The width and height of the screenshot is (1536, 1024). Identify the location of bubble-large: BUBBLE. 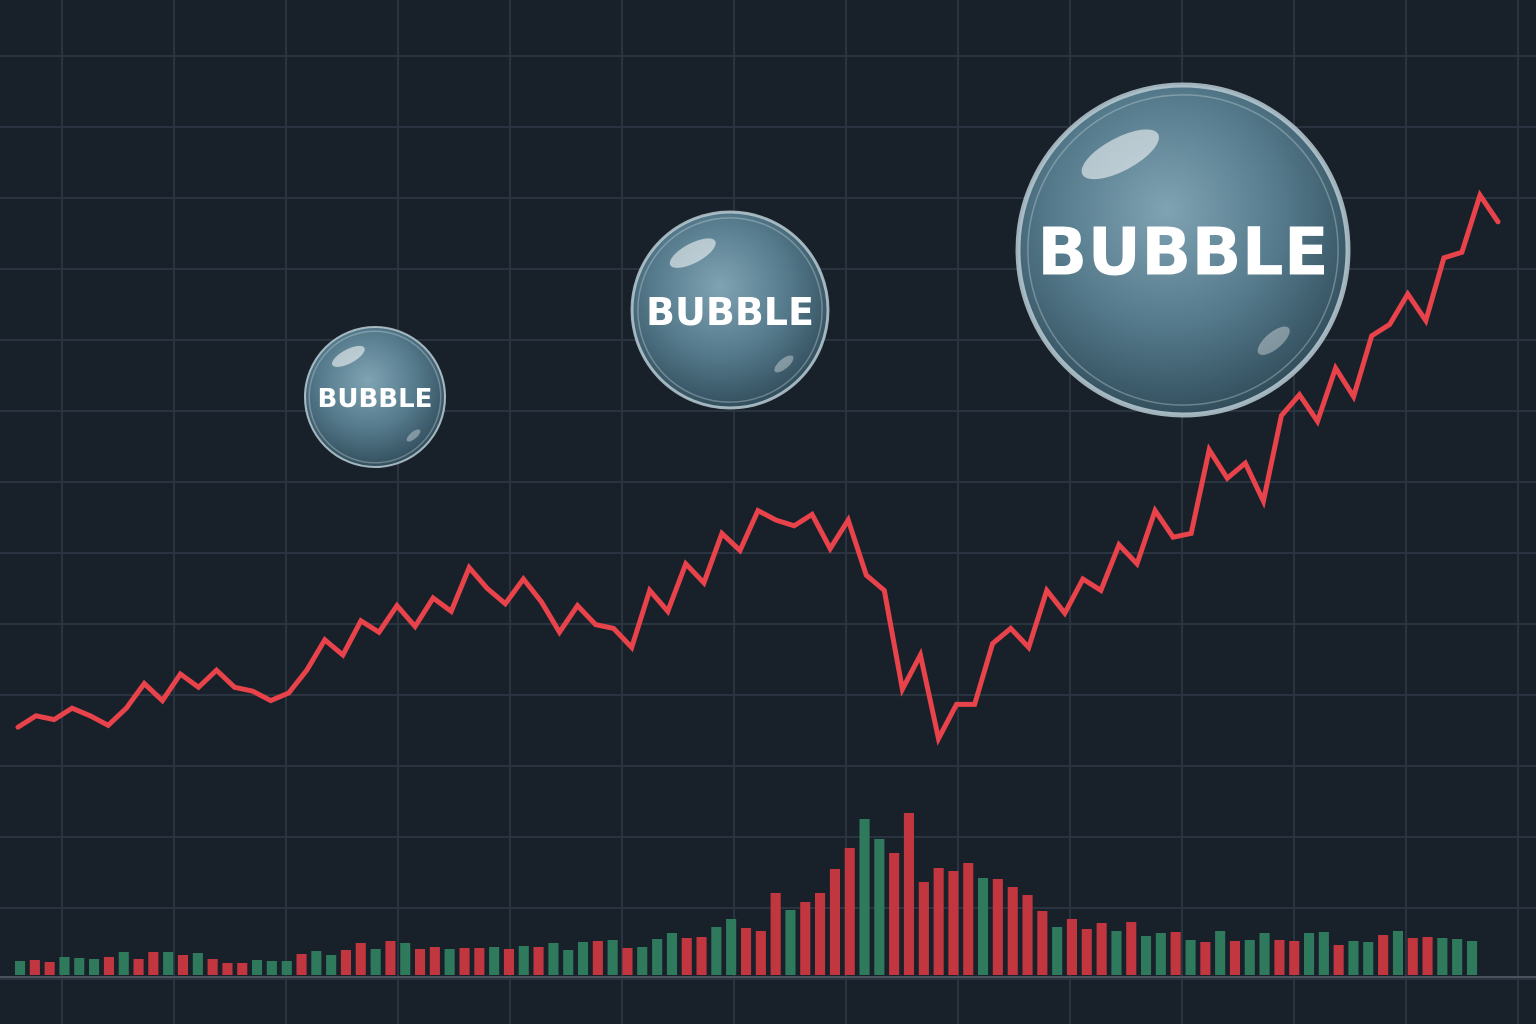
(1183, 250).